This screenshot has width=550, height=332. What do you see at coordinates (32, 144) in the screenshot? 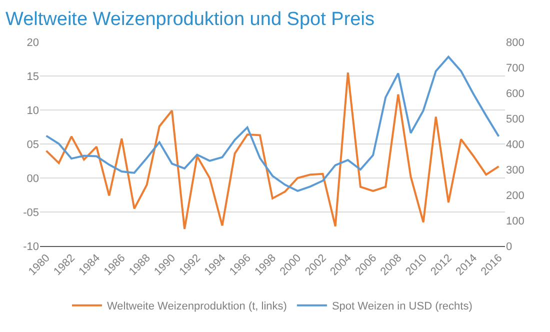
I see `y-tick-label: 05` at bounding box center [32, 144].